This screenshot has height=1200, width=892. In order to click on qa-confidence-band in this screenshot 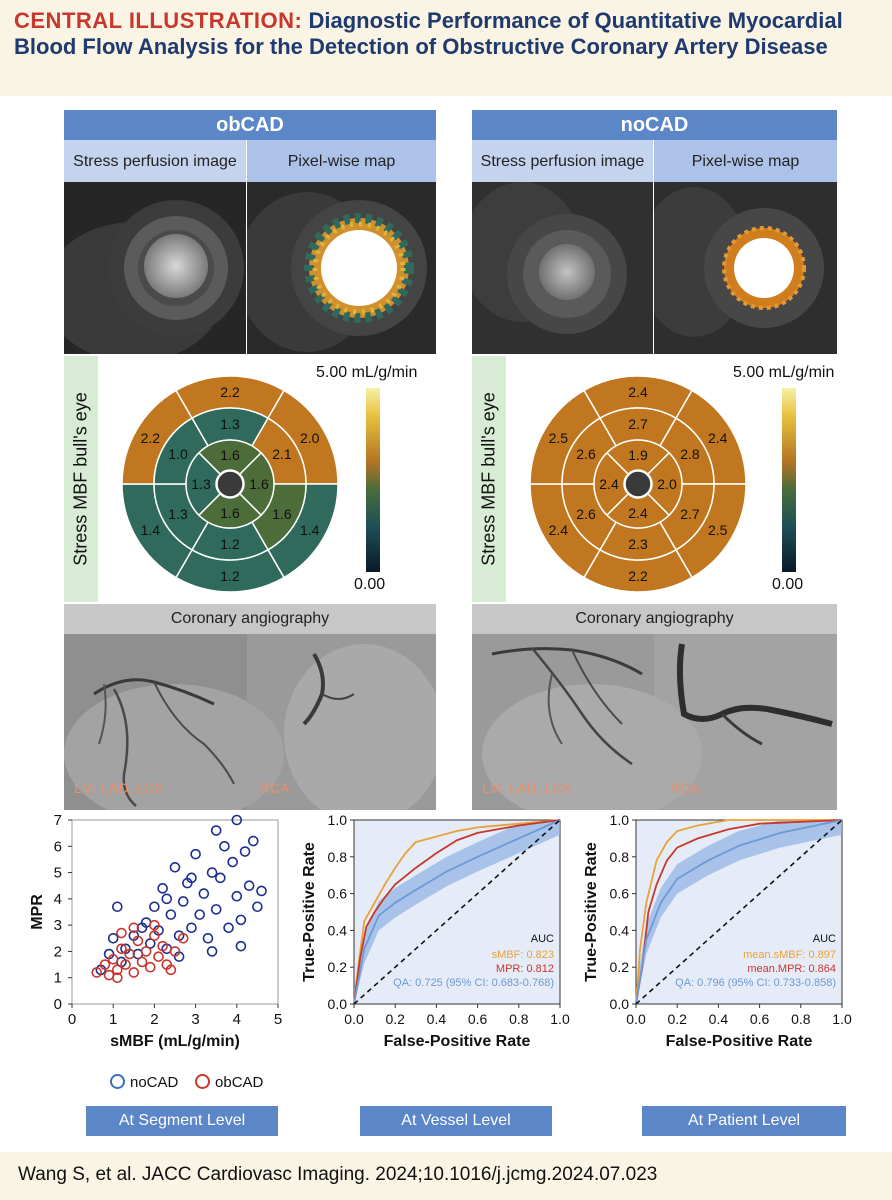, I will do `click(457, 912)`.